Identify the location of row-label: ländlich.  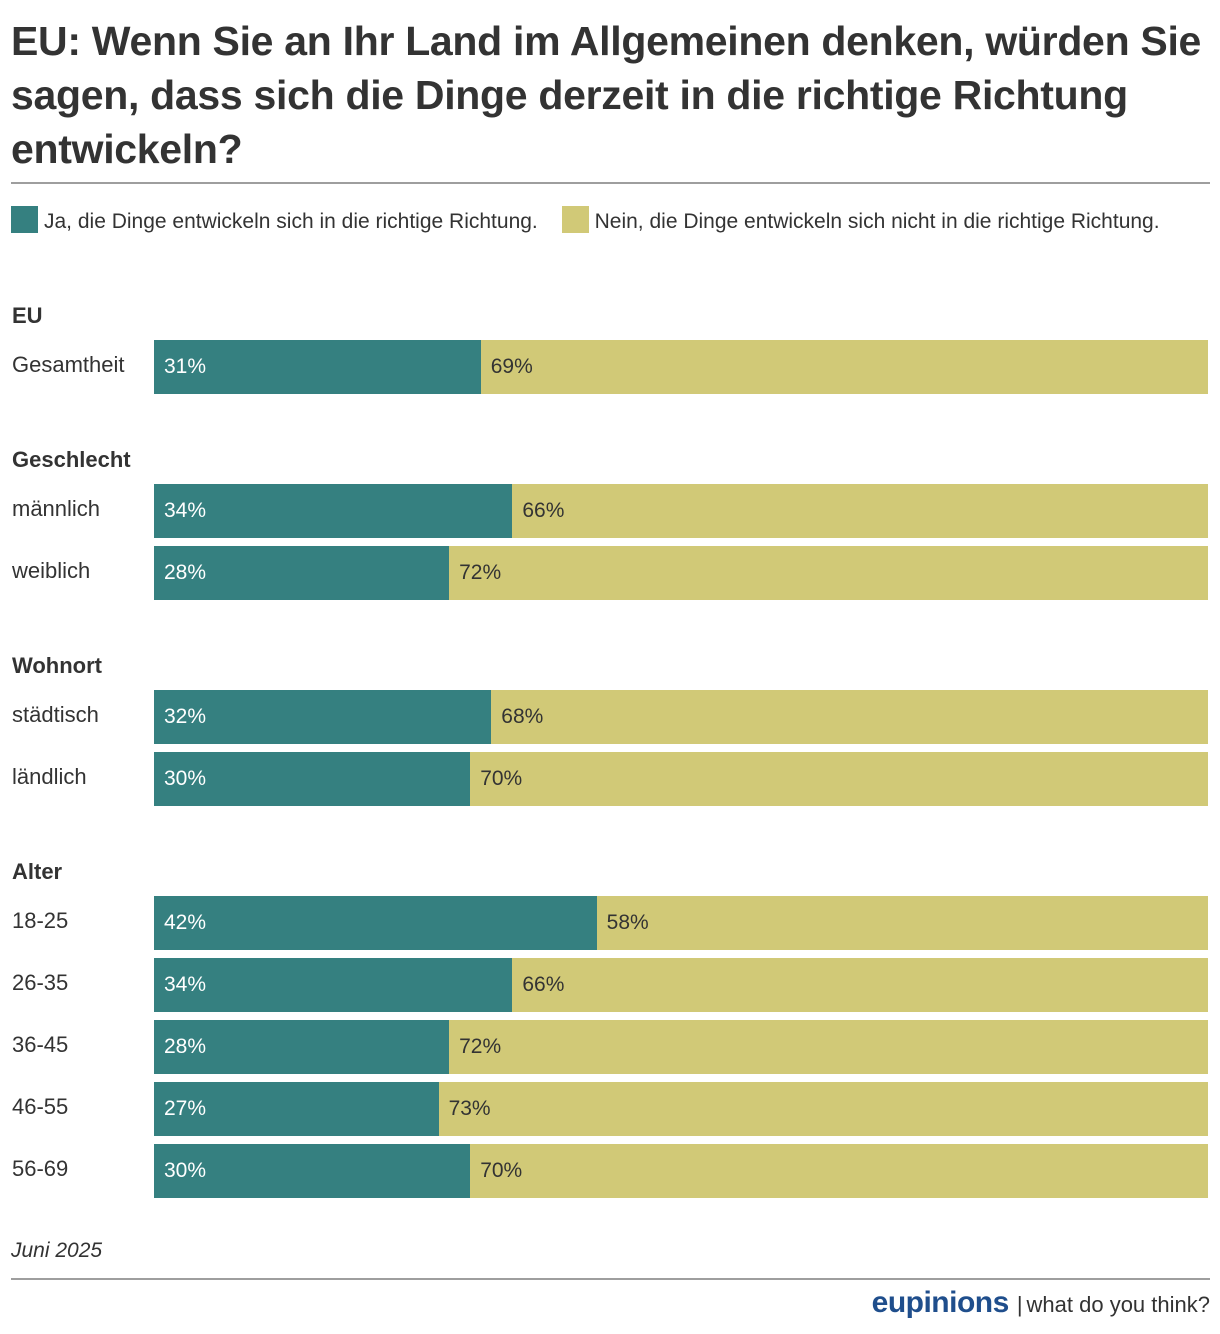
(49, 776).